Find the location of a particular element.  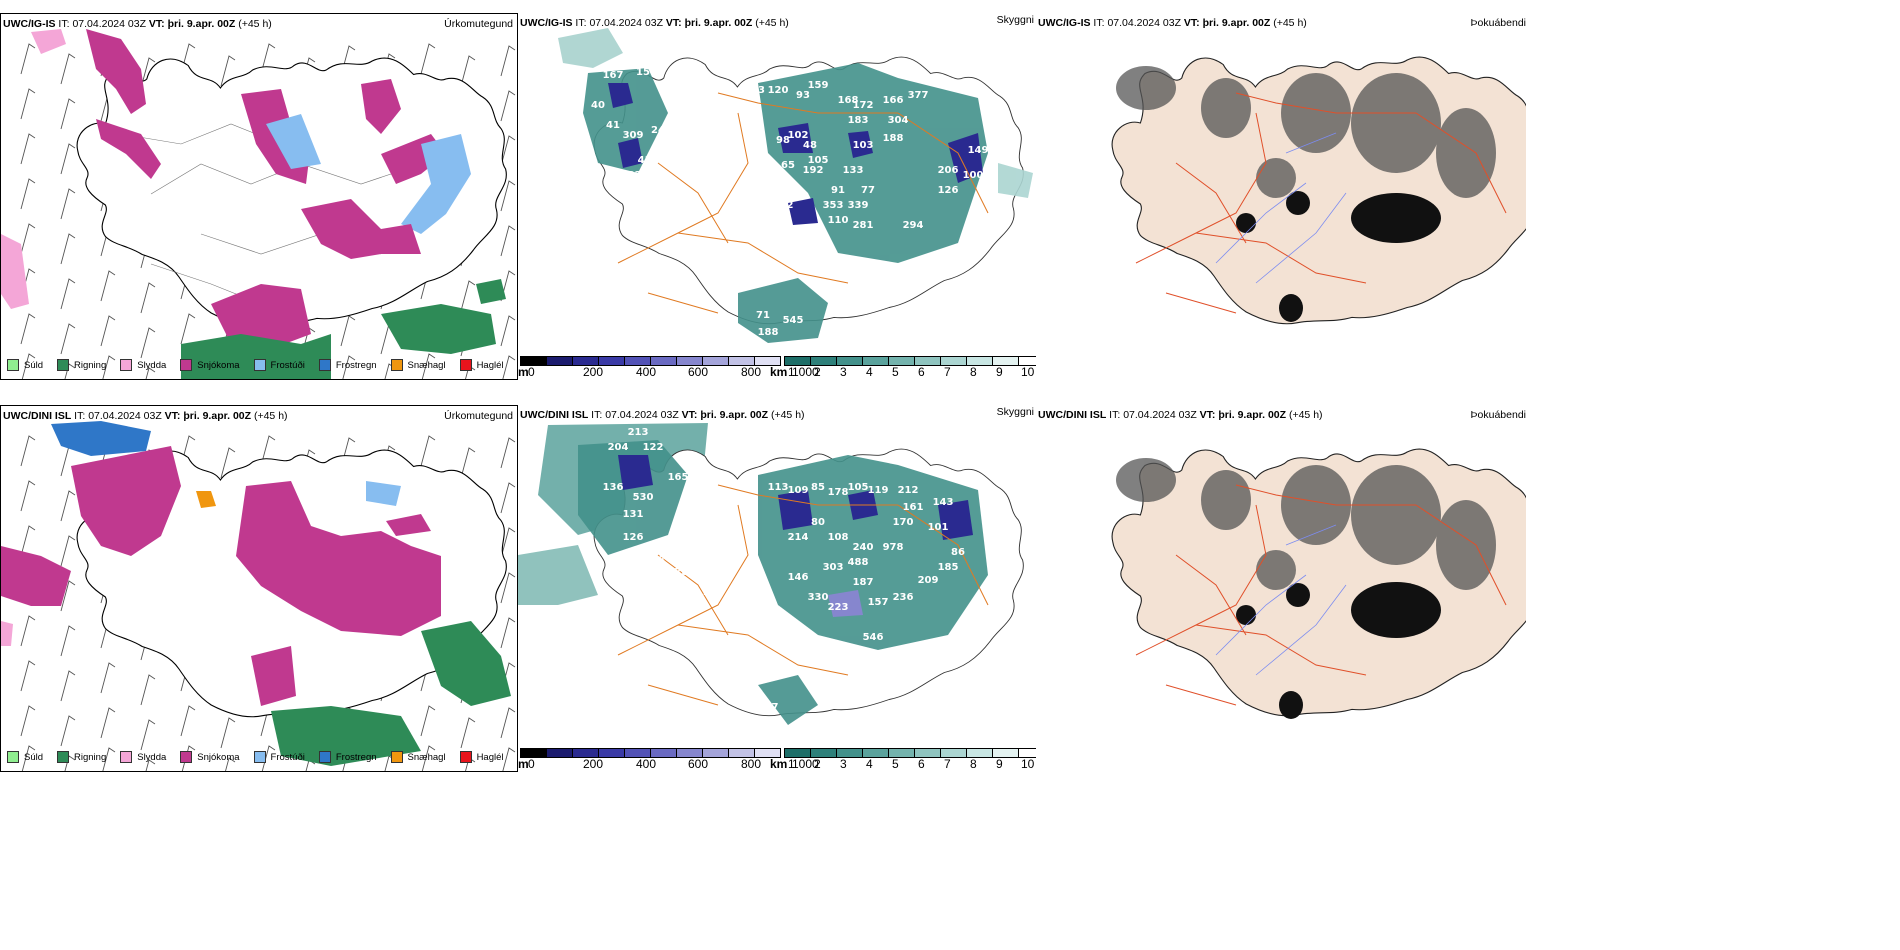

visibility-value-label: 330 is located at coordinates (818, 597).